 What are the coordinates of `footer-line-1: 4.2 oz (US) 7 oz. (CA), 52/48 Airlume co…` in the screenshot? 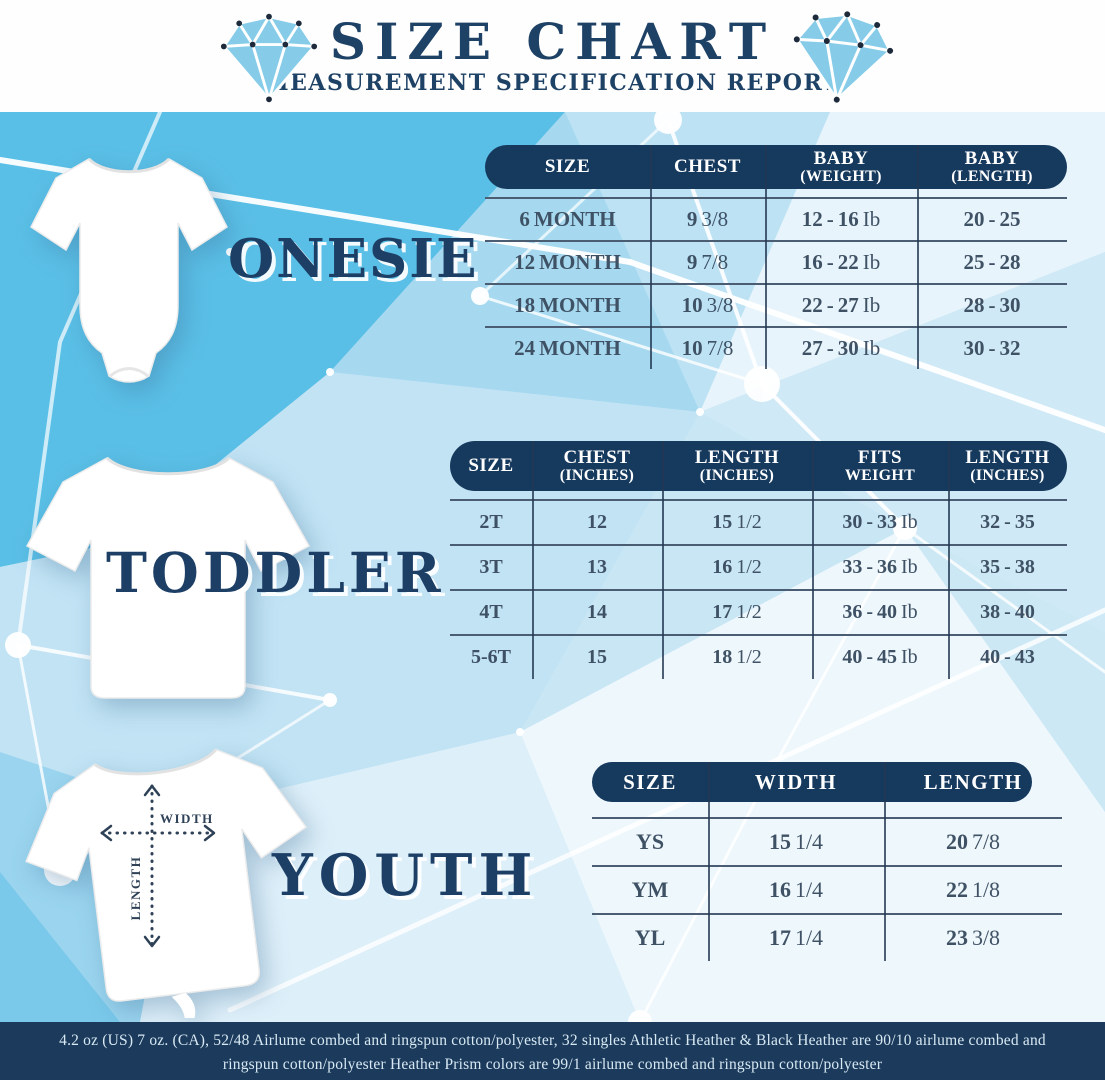 It's located at (552, 1040).